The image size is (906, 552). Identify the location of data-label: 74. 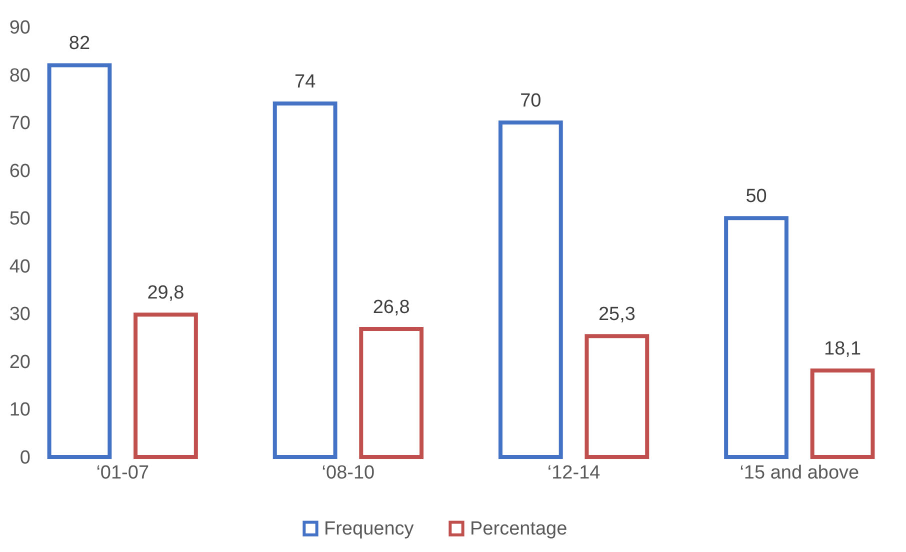
(305, 81).